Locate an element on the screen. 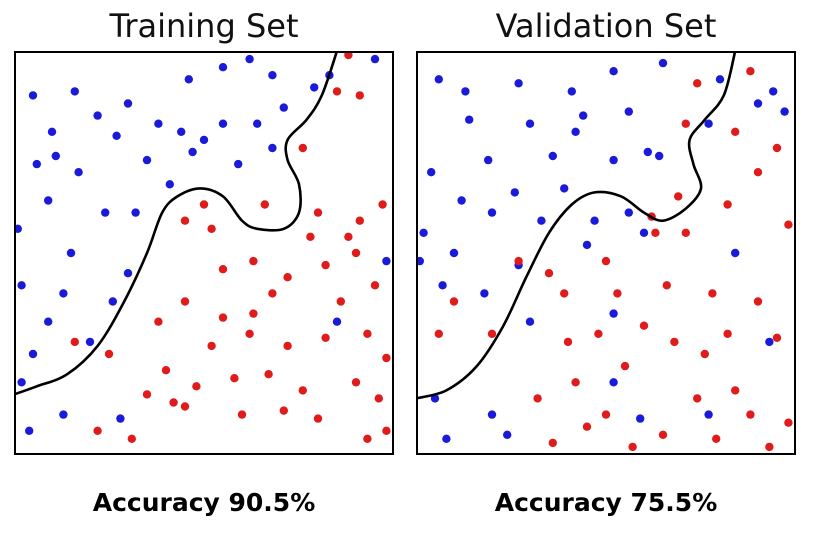  validation-set-title: Validation Set is located at coordinates (606, 26).